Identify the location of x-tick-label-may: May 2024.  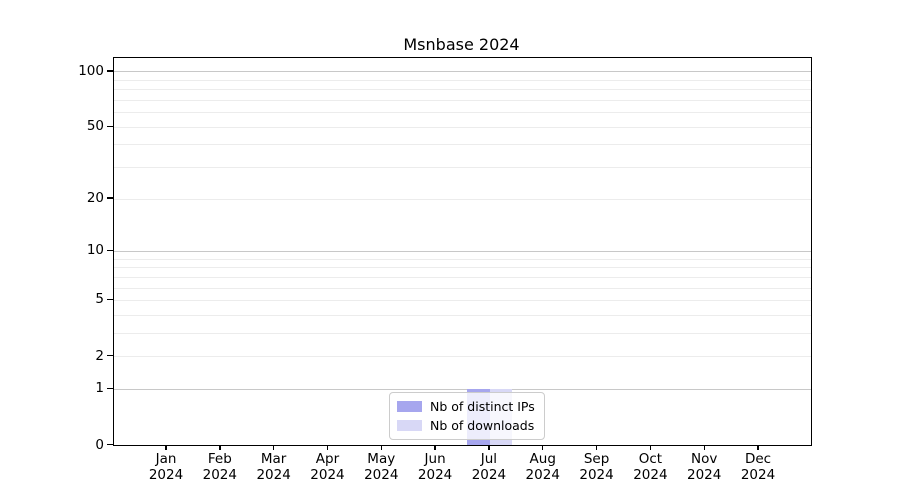
(381, 467).